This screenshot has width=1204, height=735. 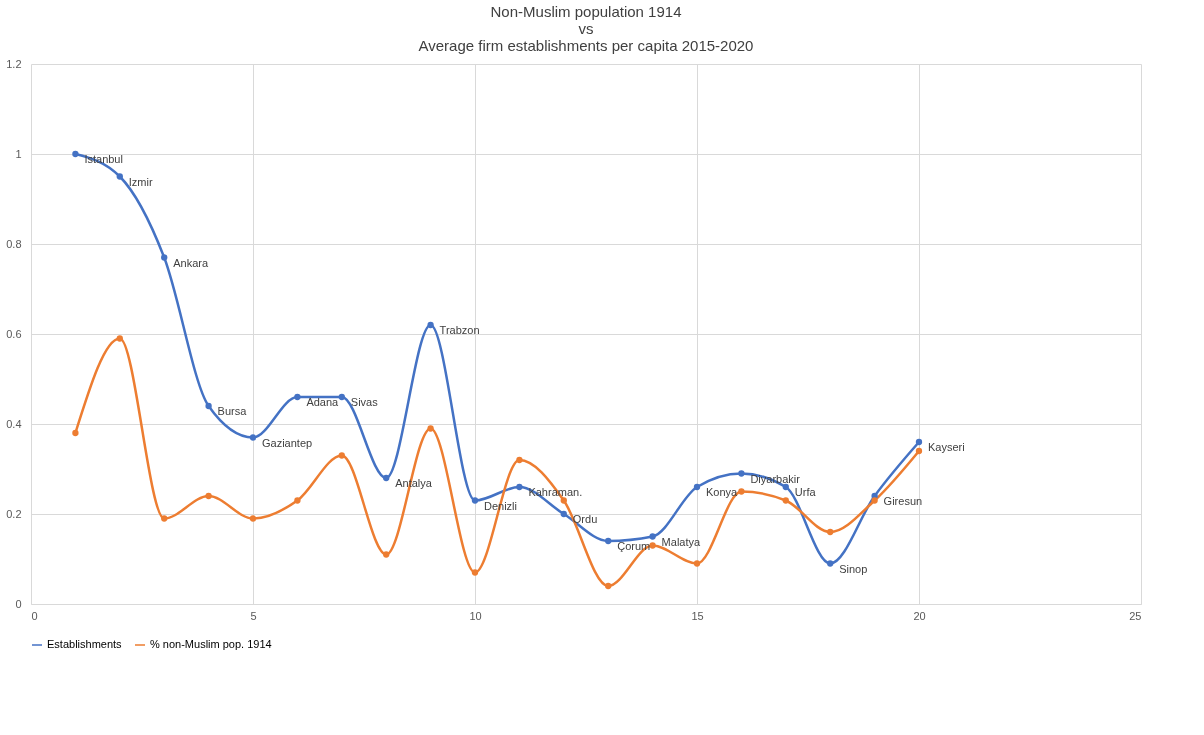 What do you see at coordinates (232, 411) in the screenshot?
I see `annotation: Bursa` at bounding box center [232, 411].